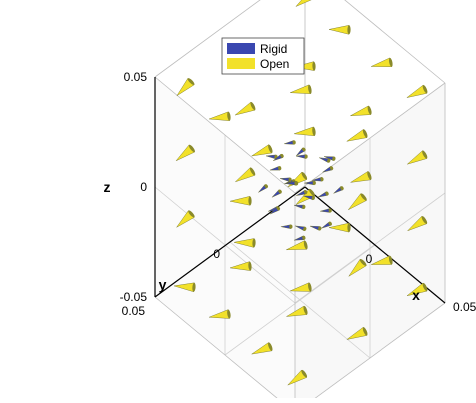 The width and height of the screenshot is (476, 403). I want to click on x-tick-label: 0.05, so click(464, 307).